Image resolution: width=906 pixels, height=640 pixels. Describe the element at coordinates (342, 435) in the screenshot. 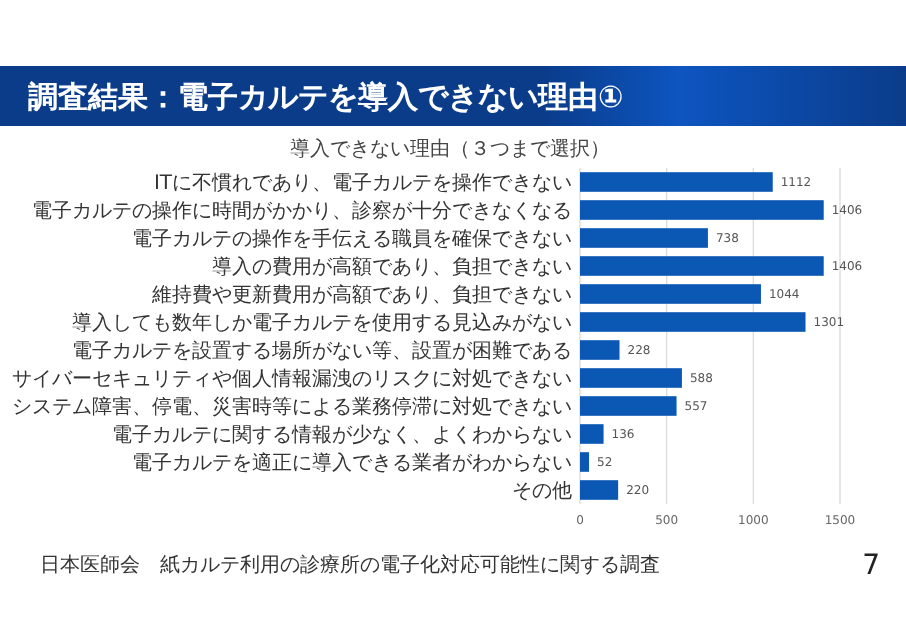

I see `y-tick-label: 電子カルテに関する情報が少なく、よくわからない` at that location.